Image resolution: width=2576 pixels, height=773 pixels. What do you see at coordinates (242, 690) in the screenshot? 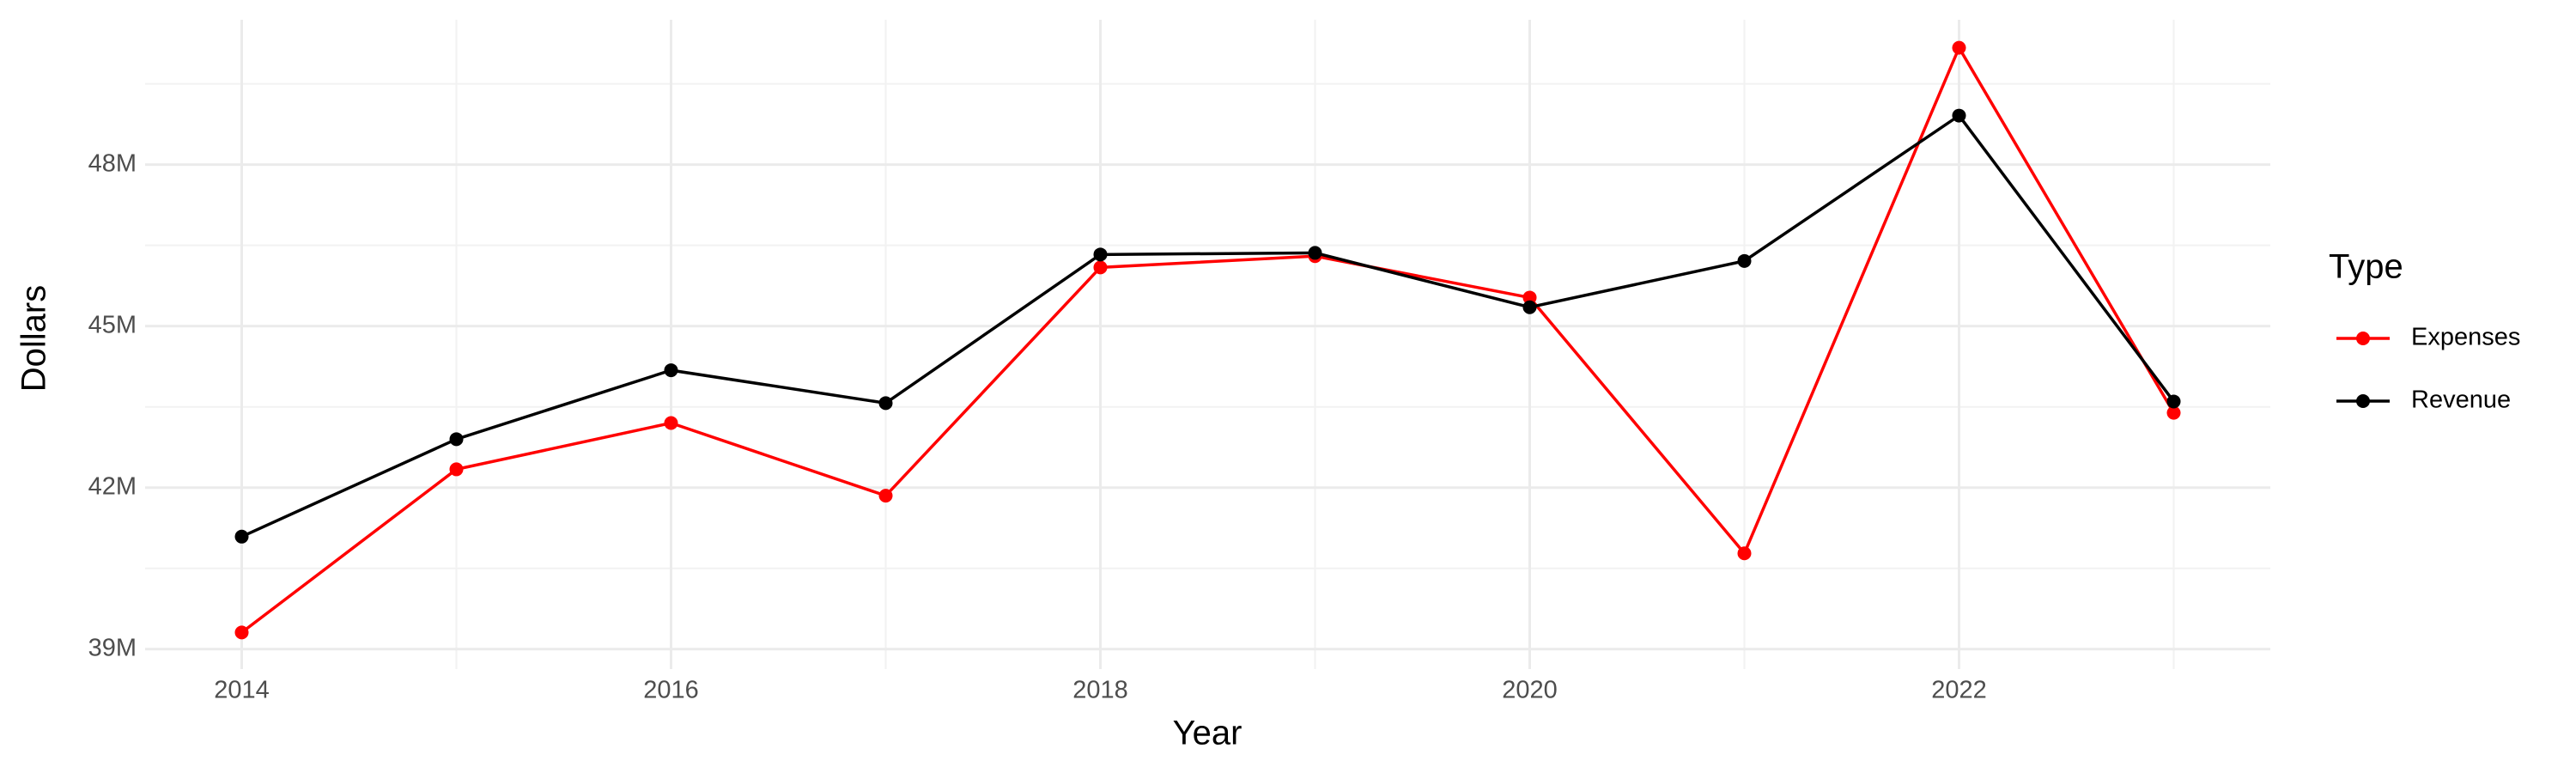
I see `x-tick-label: 2014` at bounding box center [242, 690].